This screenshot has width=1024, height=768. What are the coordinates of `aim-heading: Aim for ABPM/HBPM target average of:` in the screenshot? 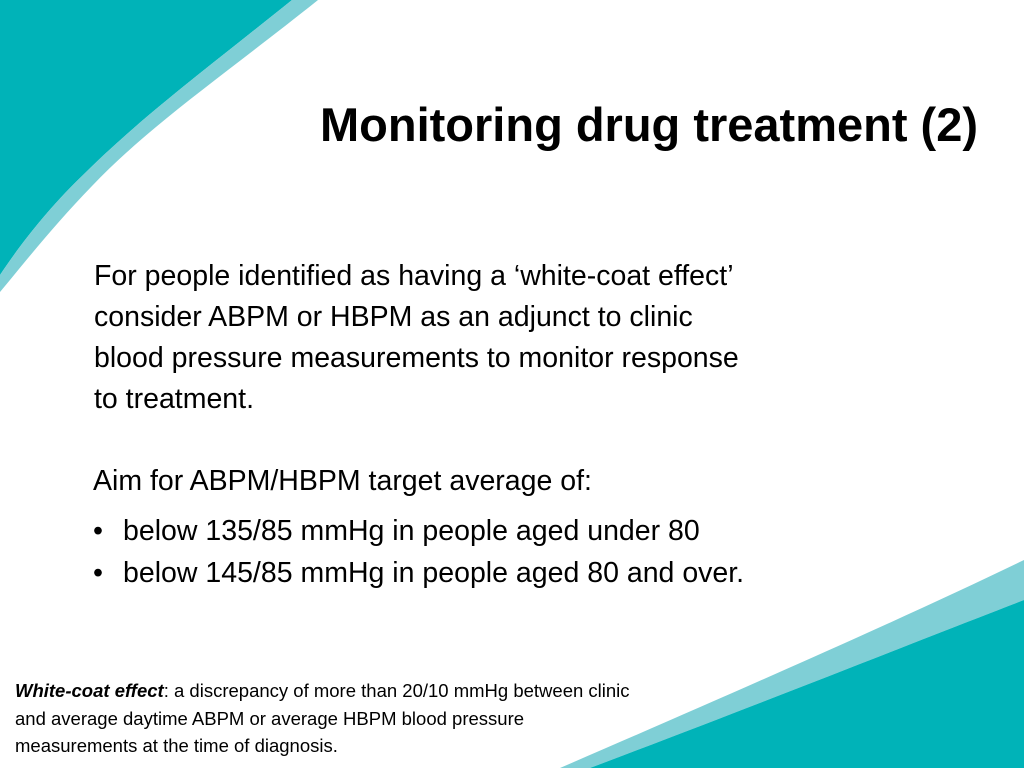 It's located at (342, 481).